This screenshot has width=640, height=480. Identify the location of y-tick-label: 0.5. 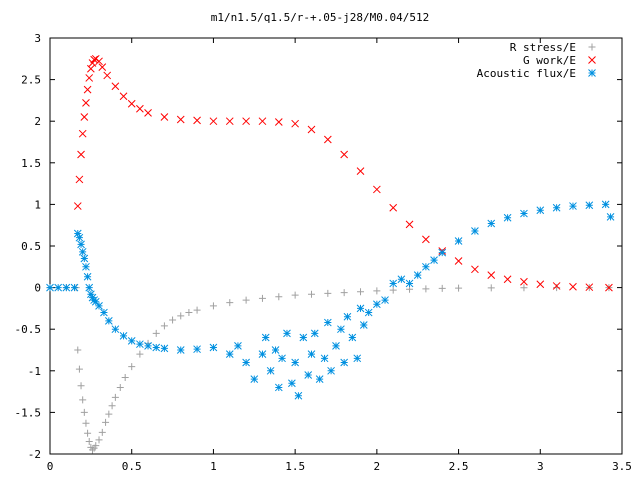
(31, 246).